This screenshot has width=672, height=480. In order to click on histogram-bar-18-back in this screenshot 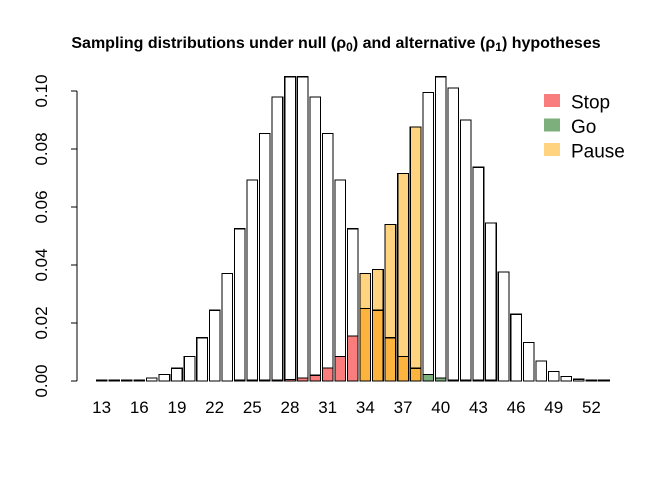, I will do `click(164, 378)`.